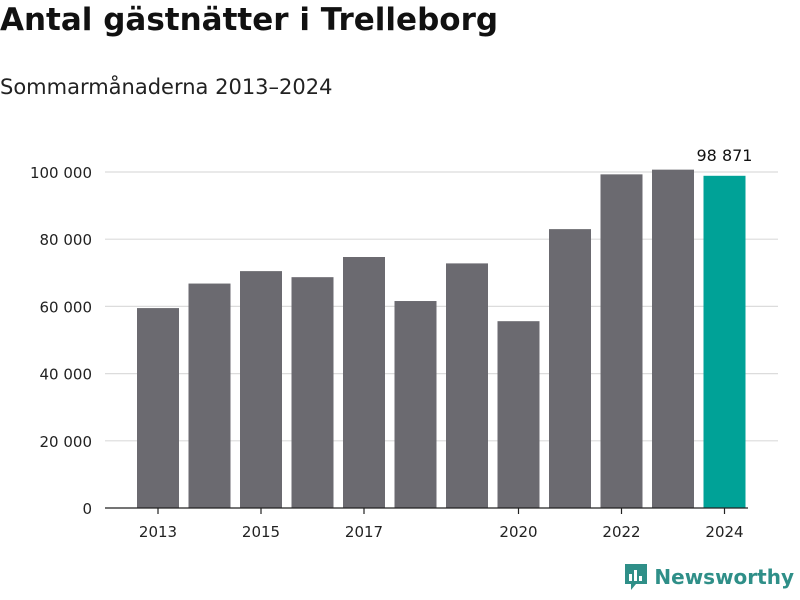 The image size is (800, 600). What do you see at coordinates (66, 375) in the screenshot?
I see `y-tick-label: 40 000` at bounding box center [66, 375].